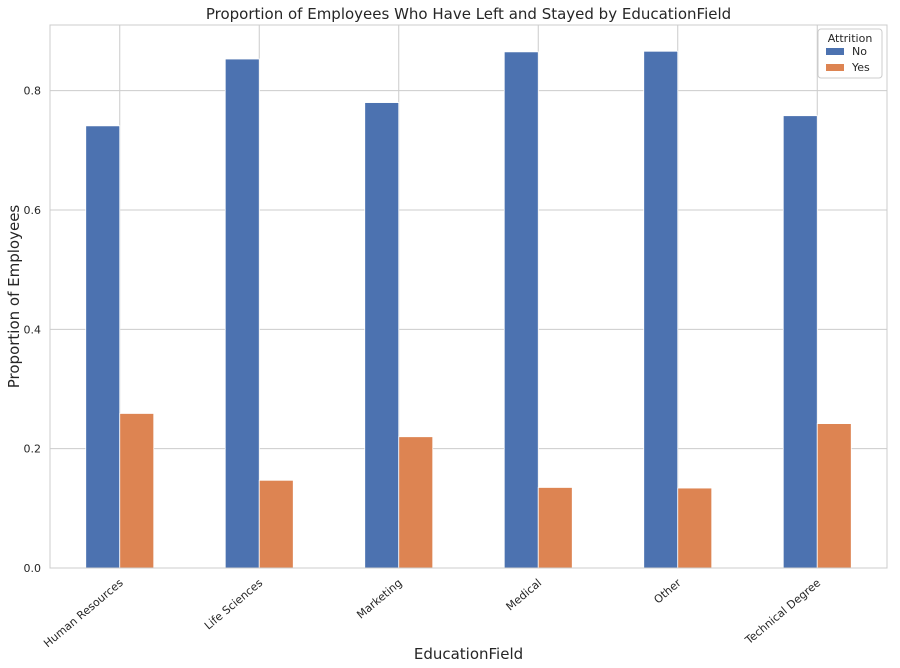  What do you see at coordinates (83, 613) in the screenshot?
I see `x-tick-label: Human Resources` at bounding box center [83, 613].